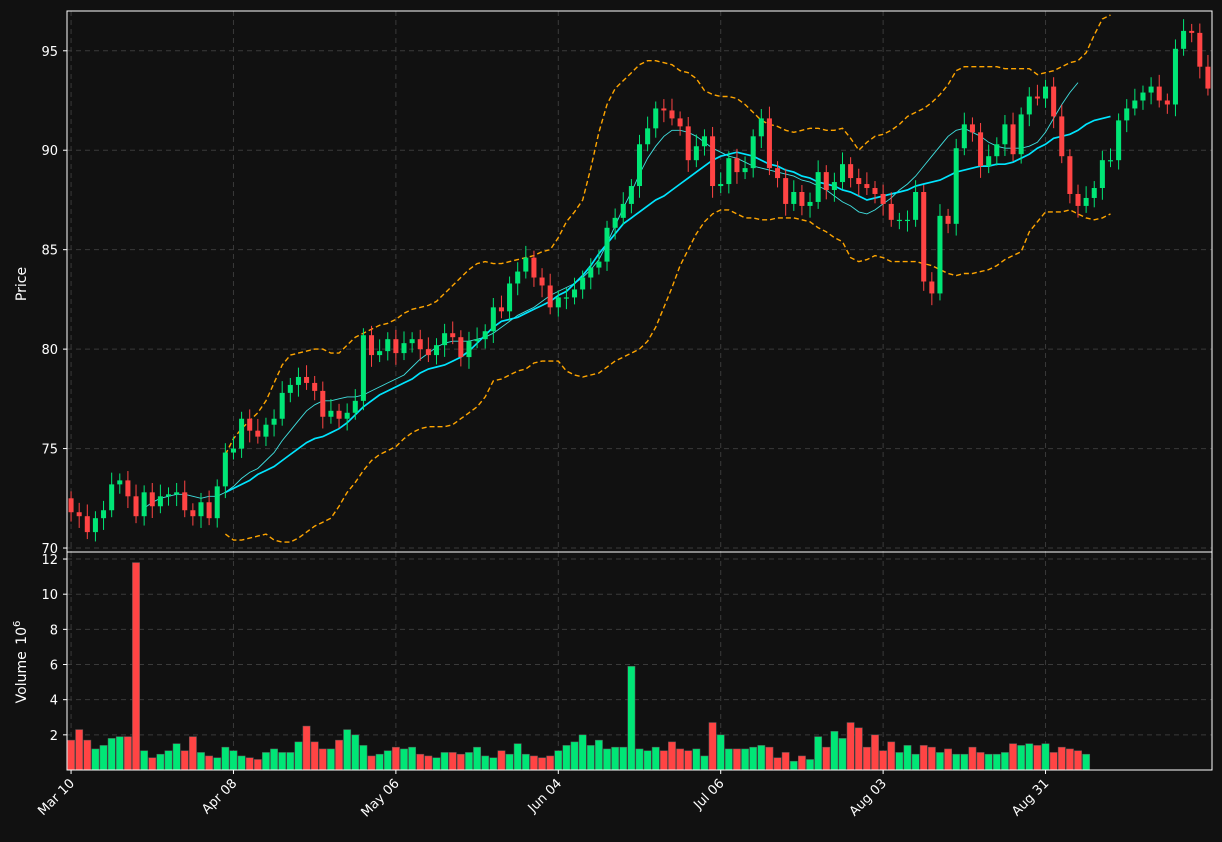 This screenshot has width=1222, height=842. Describe the element at coordinates (49, 450) in the screenshot. I see `price-tick-label: 75` at that location.